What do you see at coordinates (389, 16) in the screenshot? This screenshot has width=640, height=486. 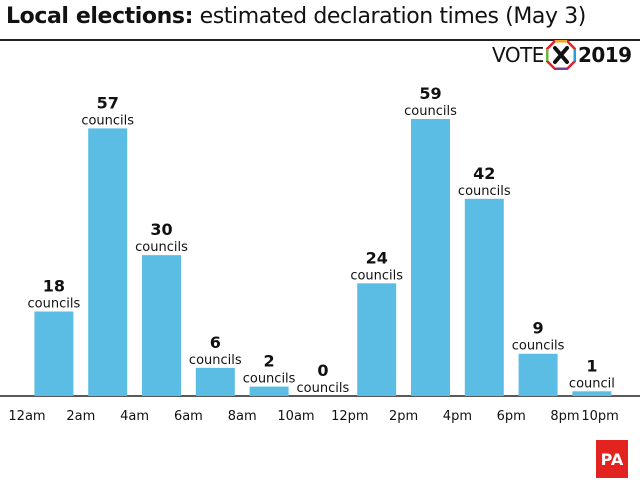 I see `title-rest: estimated declaration times (May 3)` at bounding box center [389, 16].